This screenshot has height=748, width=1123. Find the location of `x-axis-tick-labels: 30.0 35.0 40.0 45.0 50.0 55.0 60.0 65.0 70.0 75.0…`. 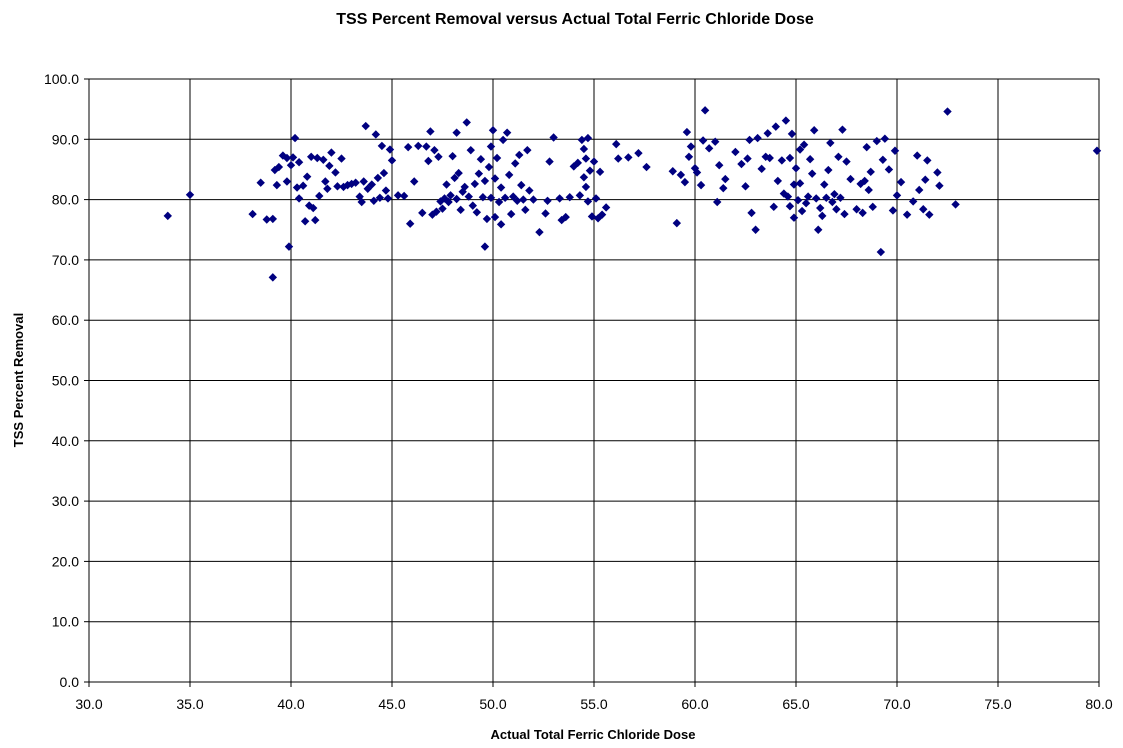

x-axis-tick-labels: 30.0 35.0 40.0 45.0 50.0 55.0 60.0 65.0 70.0 75.0… is located at coordinates (593, 704).